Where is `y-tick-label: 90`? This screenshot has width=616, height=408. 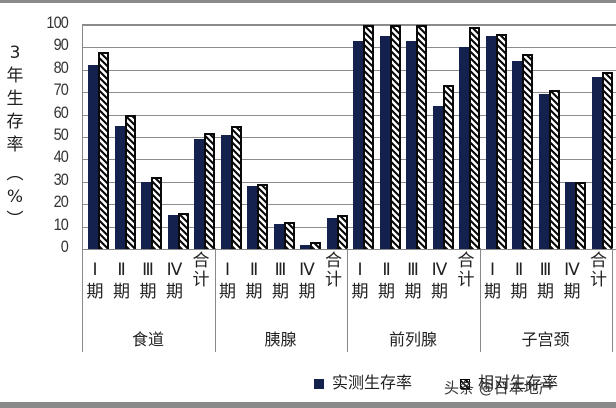 y-tick-label: 90 is located at coordinates (61, 45).